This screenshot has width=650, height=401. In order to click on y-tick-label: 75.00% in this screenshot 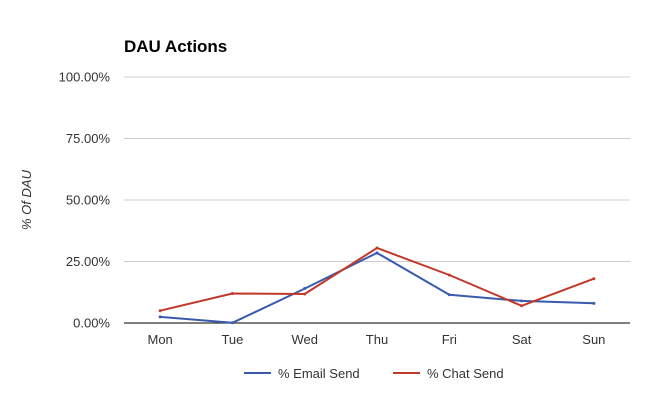, I will do `click(88, 138)`.